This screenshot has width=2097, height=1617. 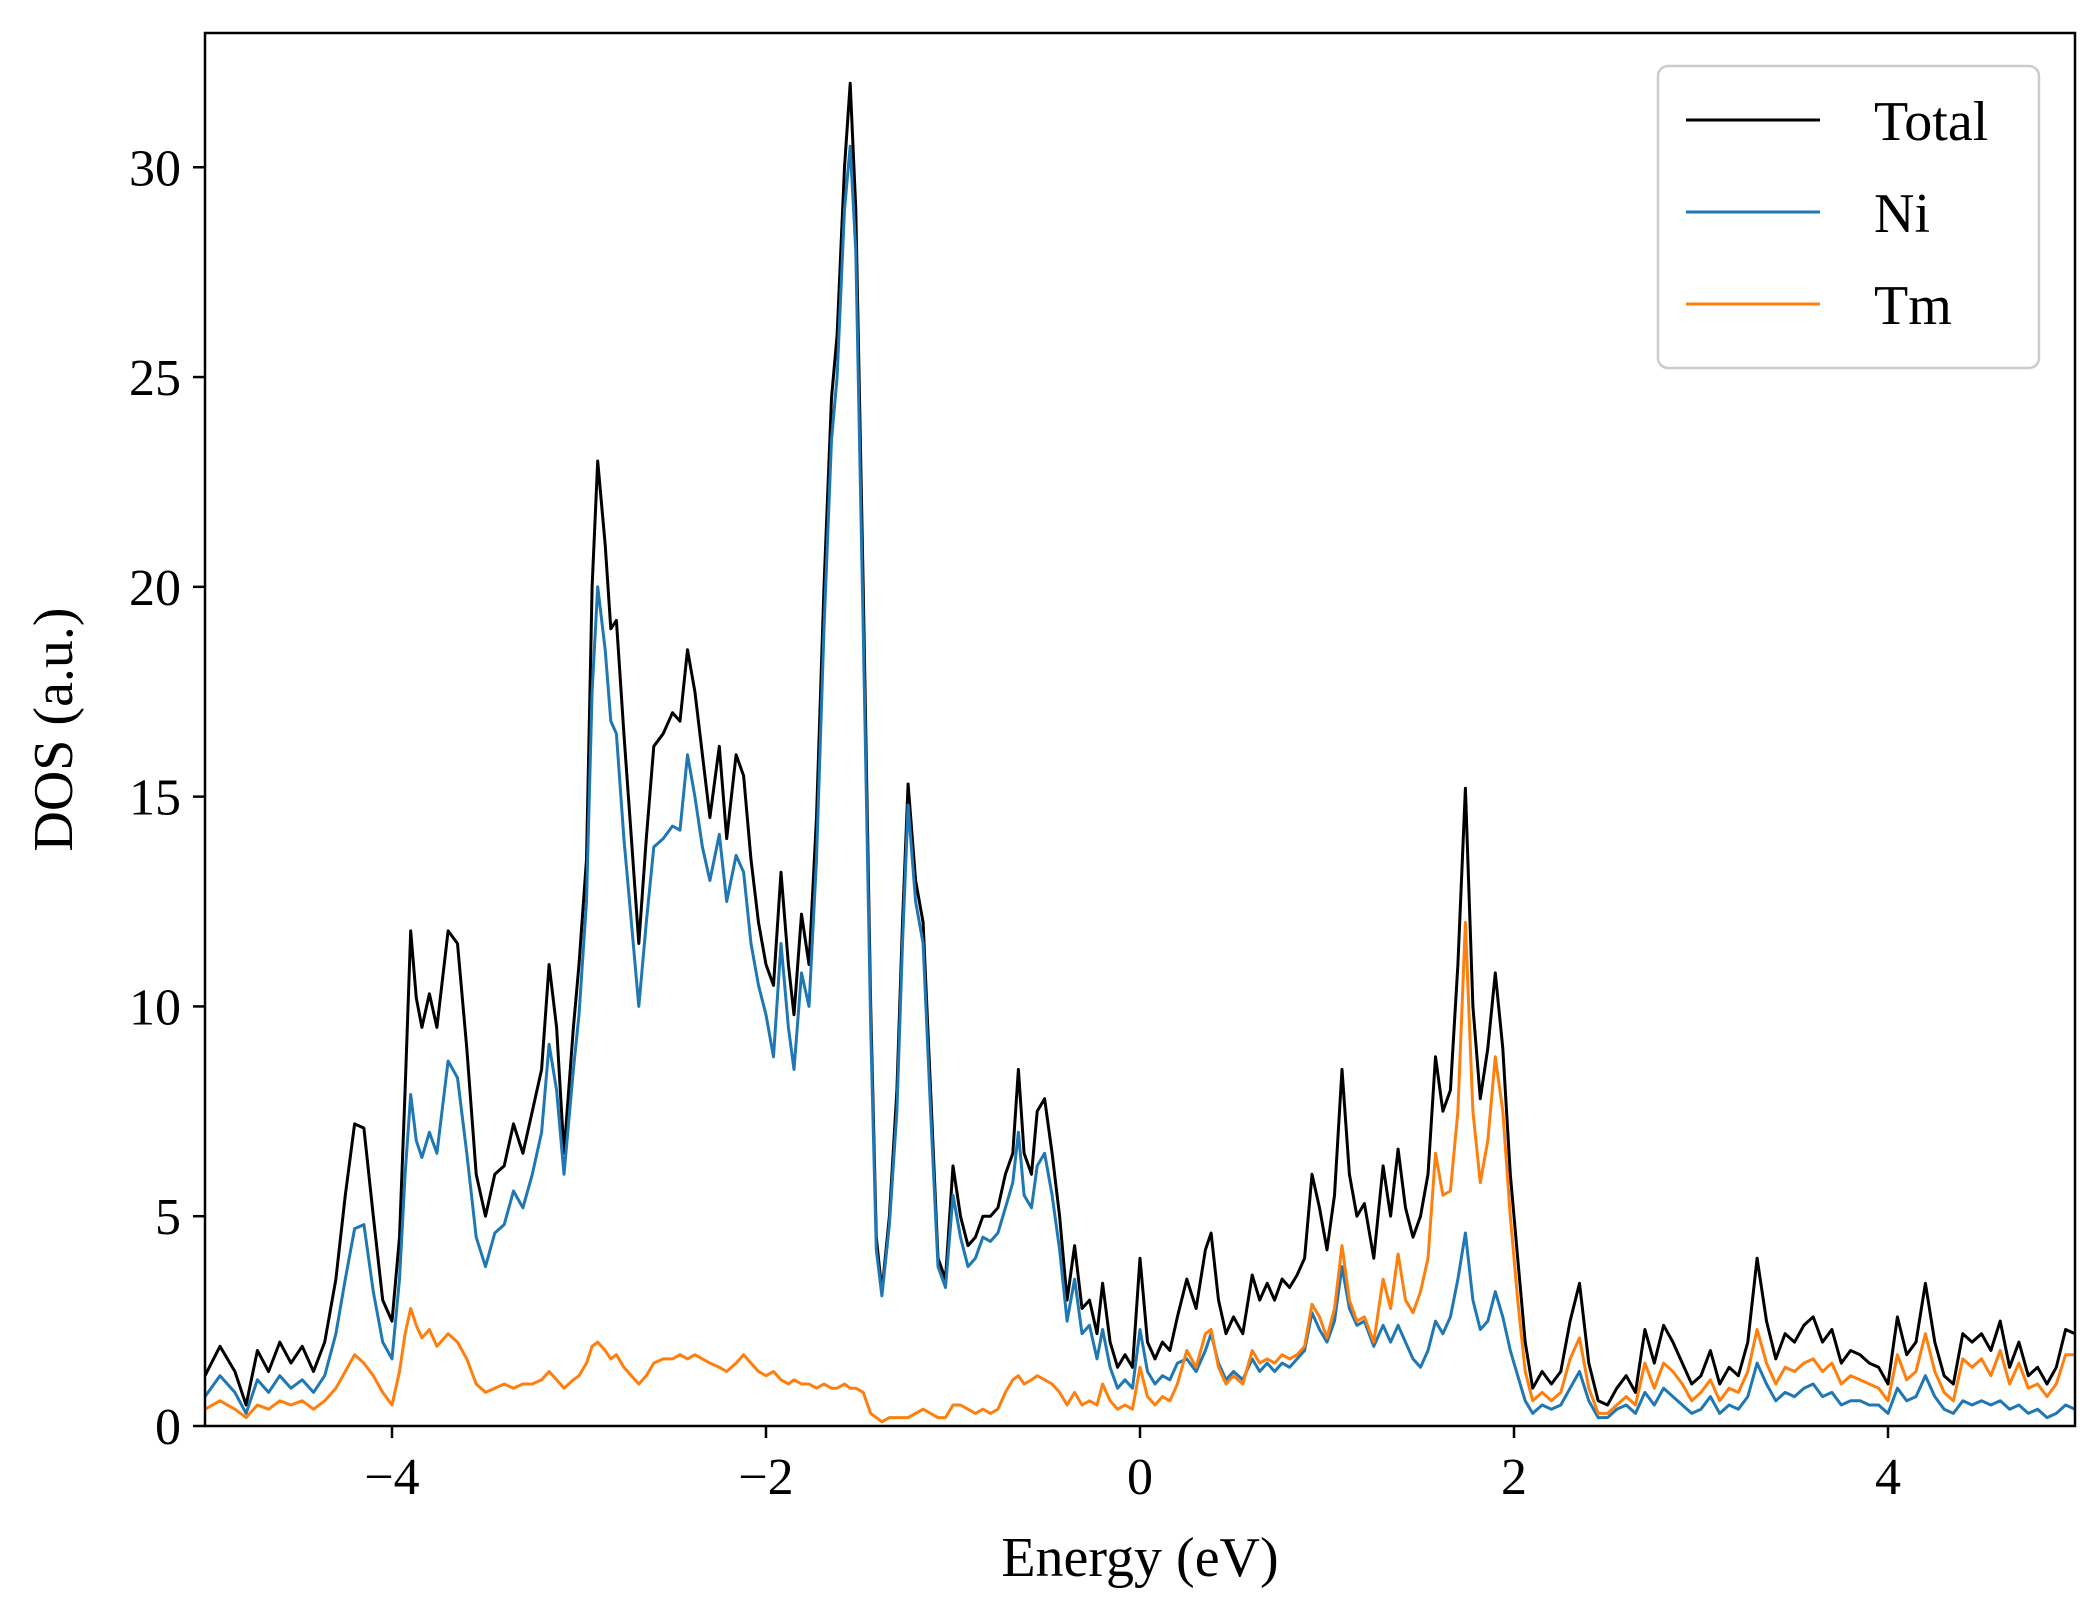 I want to click on y-tick-label: 20, so click(x=155, y=588).